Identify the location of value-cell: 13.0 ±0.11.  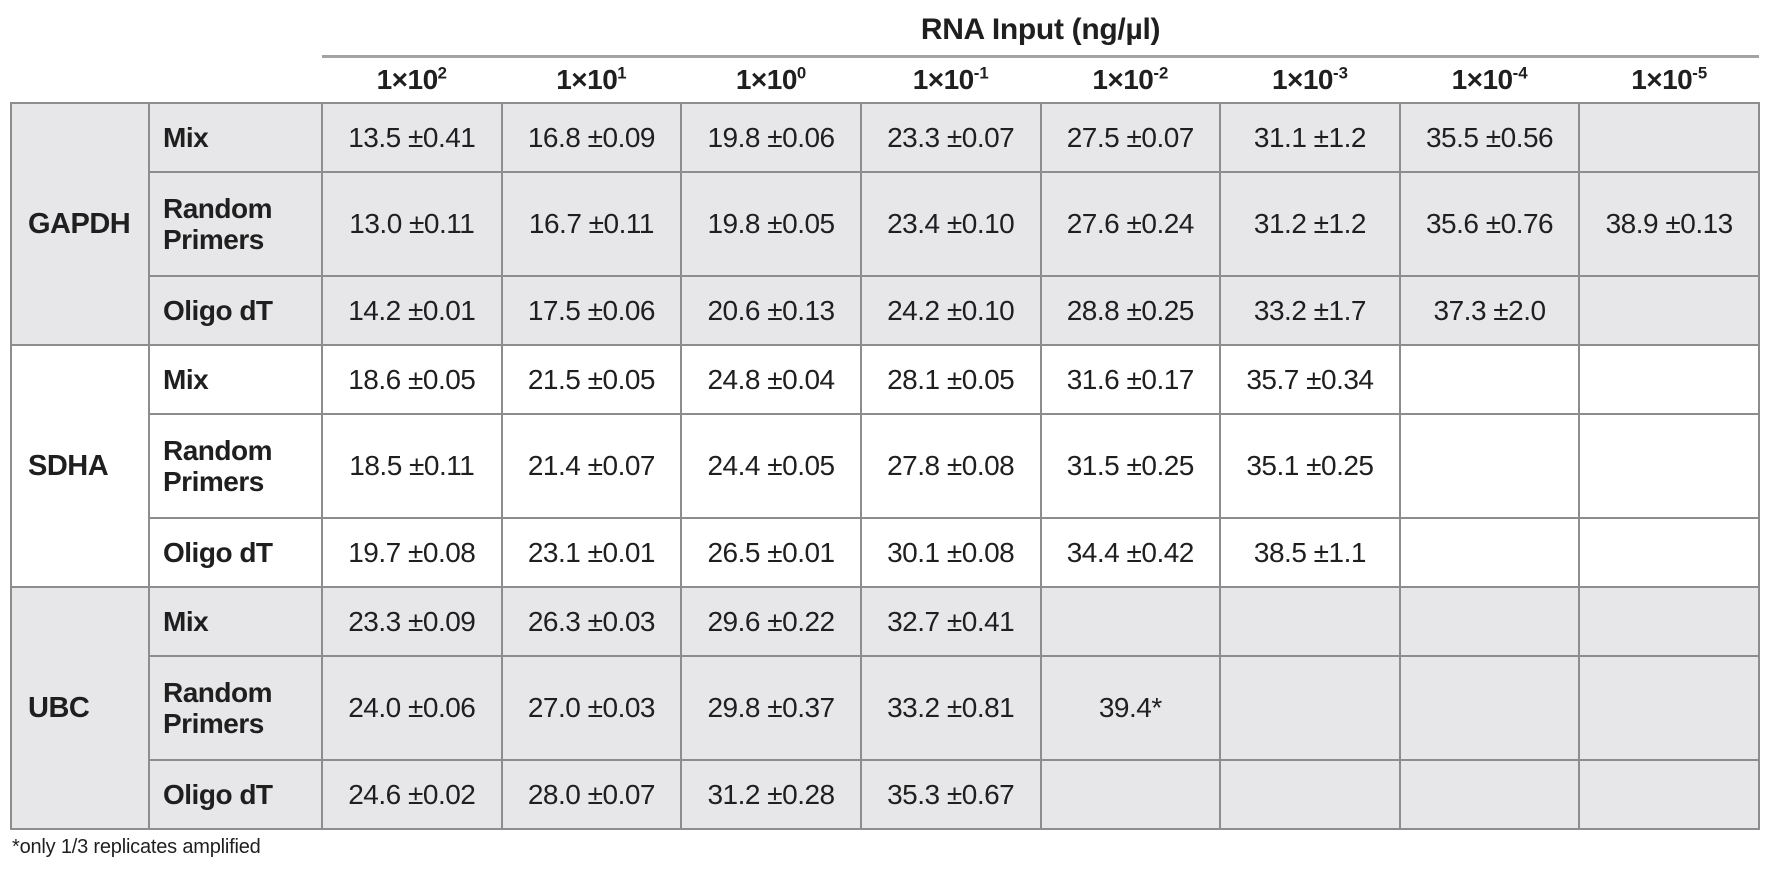
(412, 224).